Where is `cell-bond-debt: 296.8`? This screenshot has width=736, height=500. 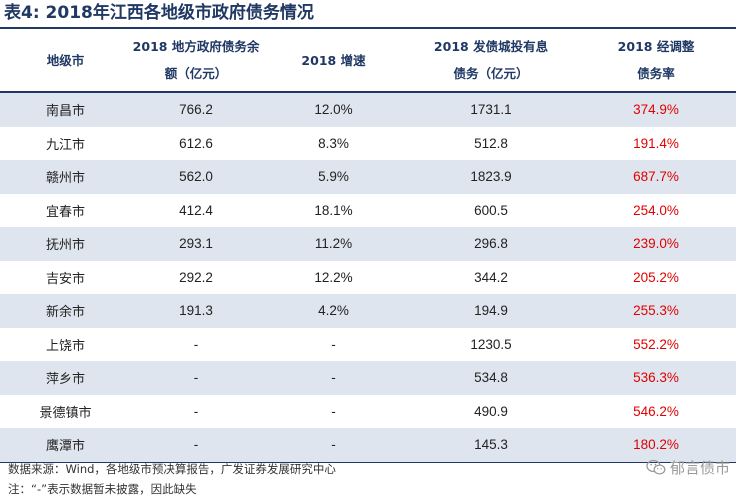 cell-bond-debt: 296.8 is located at coordinates (491, 244).